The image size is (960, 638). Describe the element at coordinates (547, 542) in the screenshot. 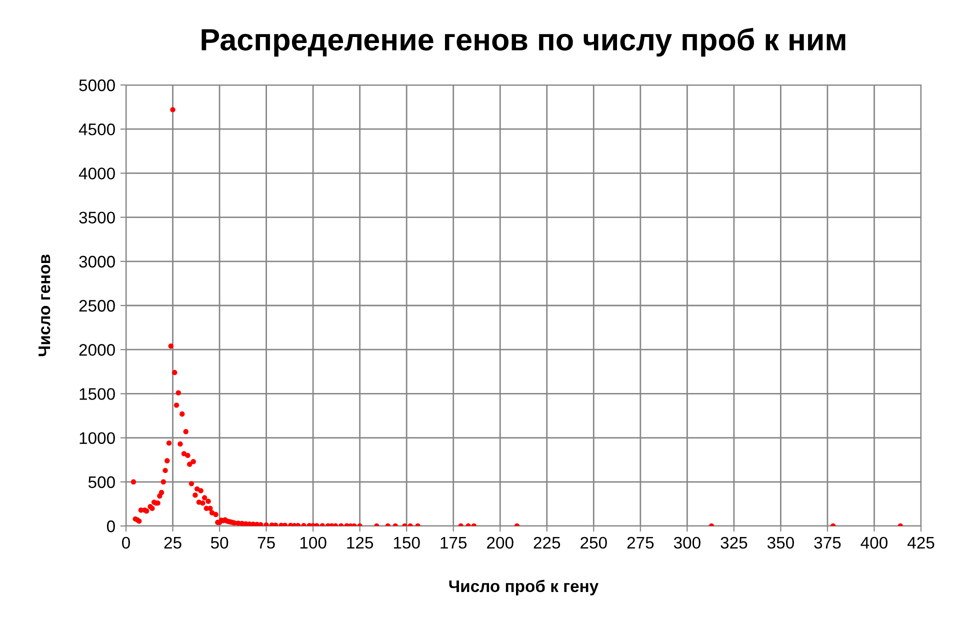

I see `x-tick-label: 225` at that location.